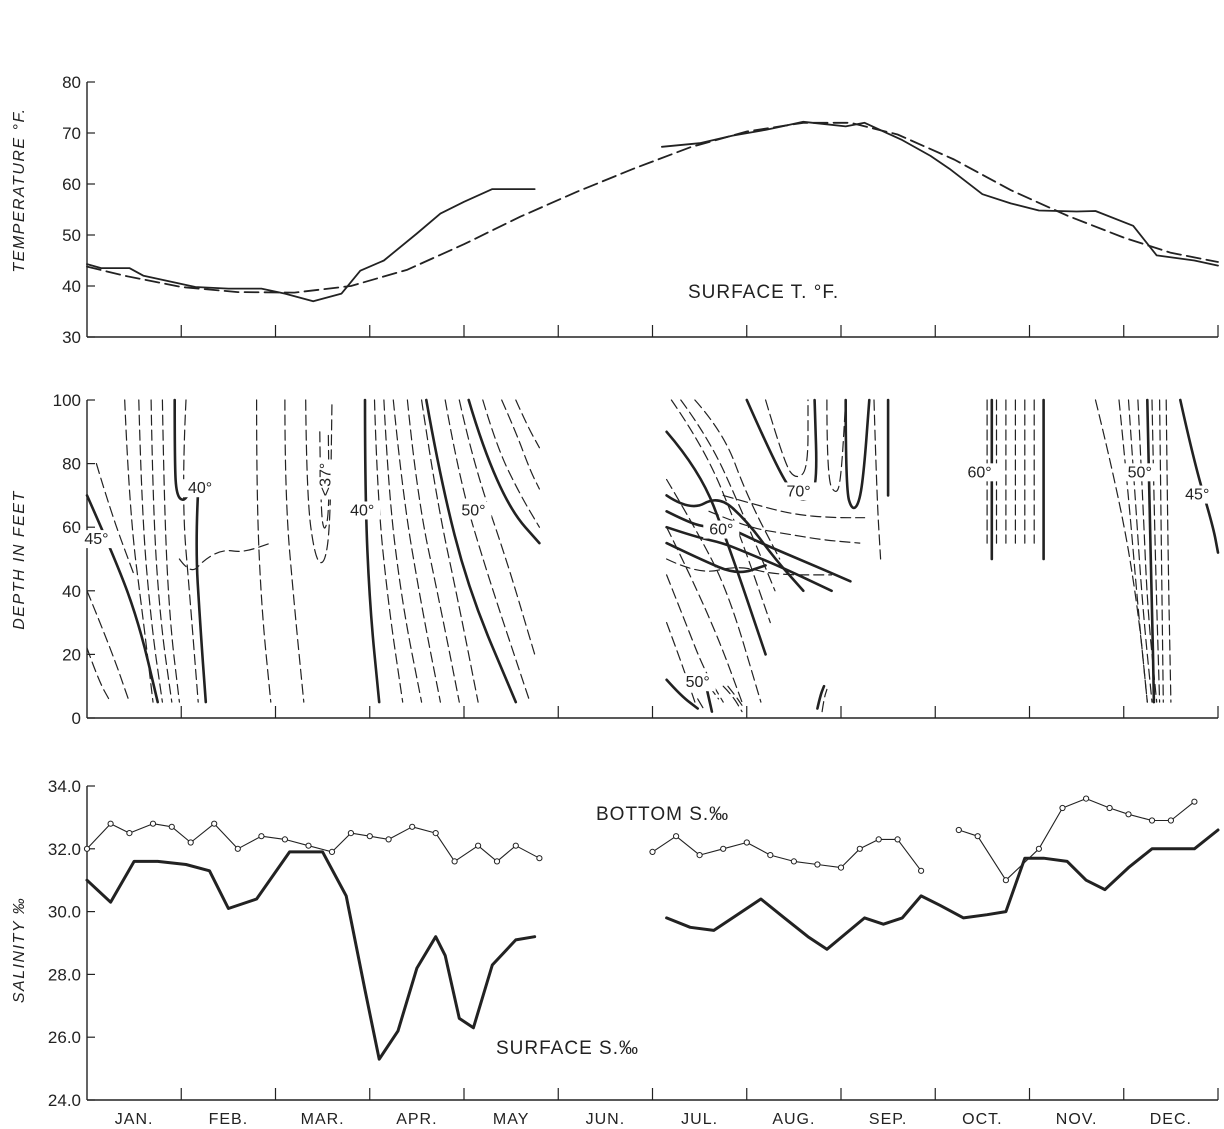 This screenshot has width=1224, height=1129. Describe the element at coordinates (71, 184) in the screenshot. I see `y-tick-label: 60` at that location.